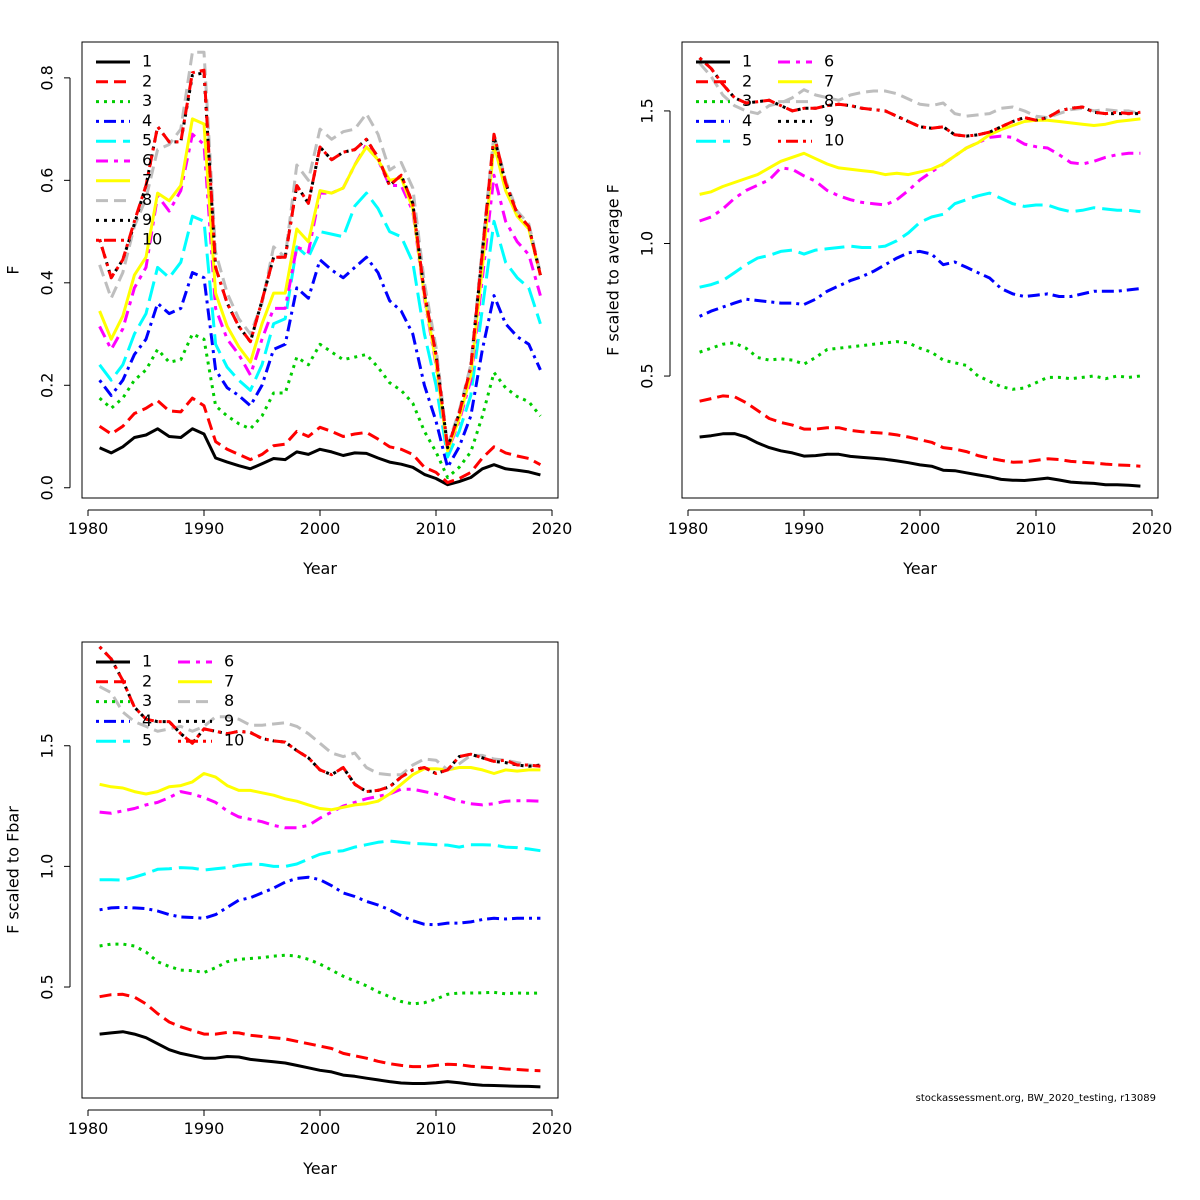 This screenshot has width=1200, height=1200. I want to click on y-axis-label: F scaled to Fbar, so click(13, 870).